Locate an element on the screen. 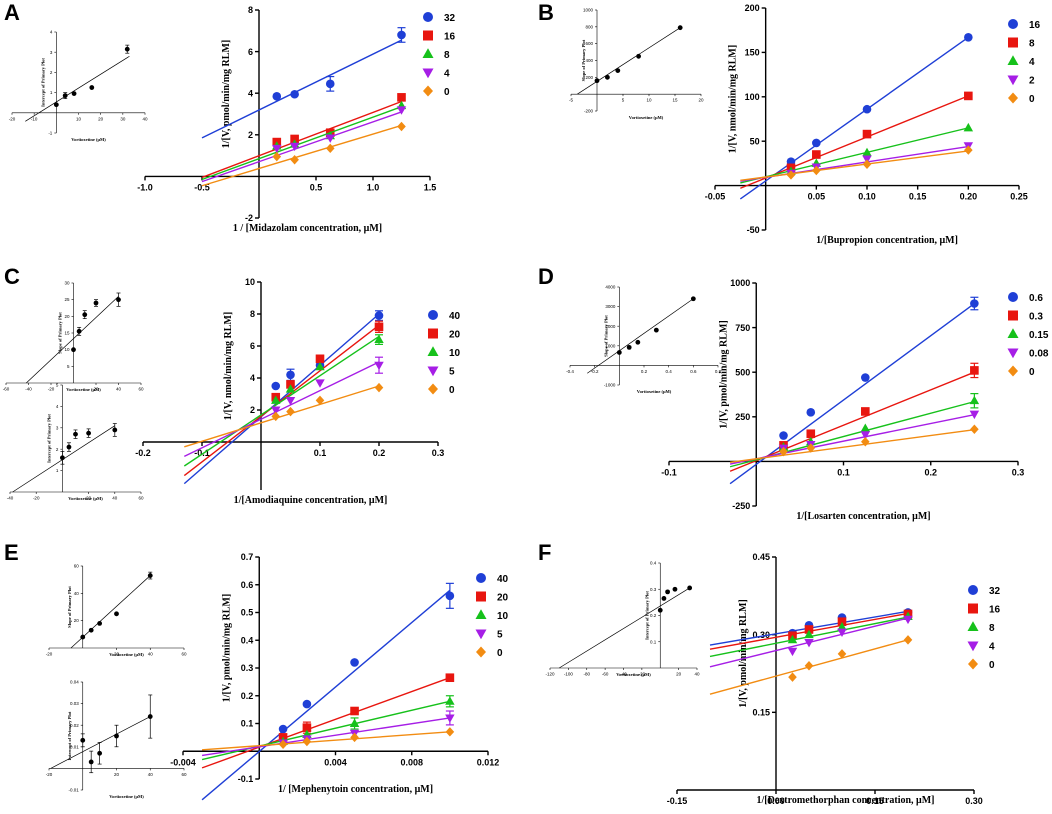 Image resolution: width=1052 pixels, height=814 pixels. y-tick-label: 0.3 is located at coordinates (247, 668).